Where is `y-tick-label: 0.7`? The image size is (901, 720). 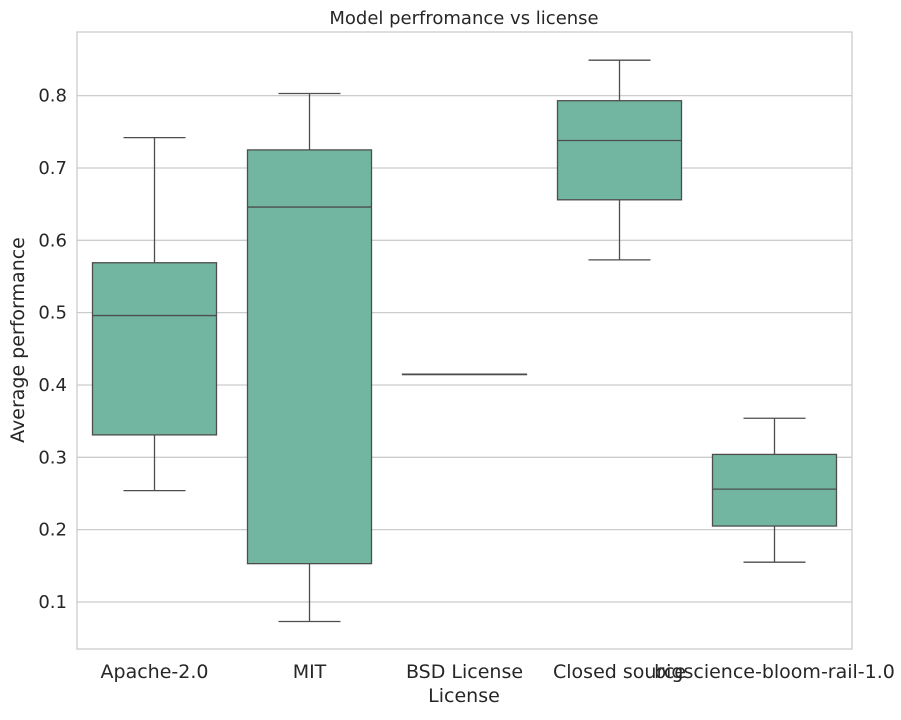 y-tick-label: 0.7 is located at coordinates (52, 168).